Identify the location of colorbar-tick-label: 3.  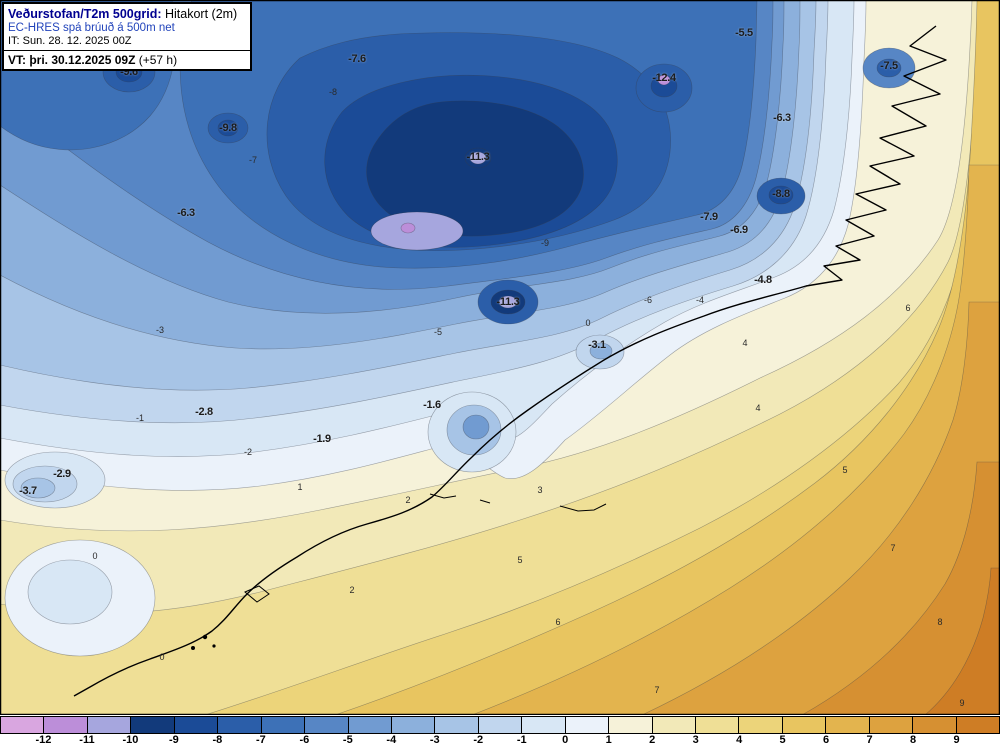
(695, 740).